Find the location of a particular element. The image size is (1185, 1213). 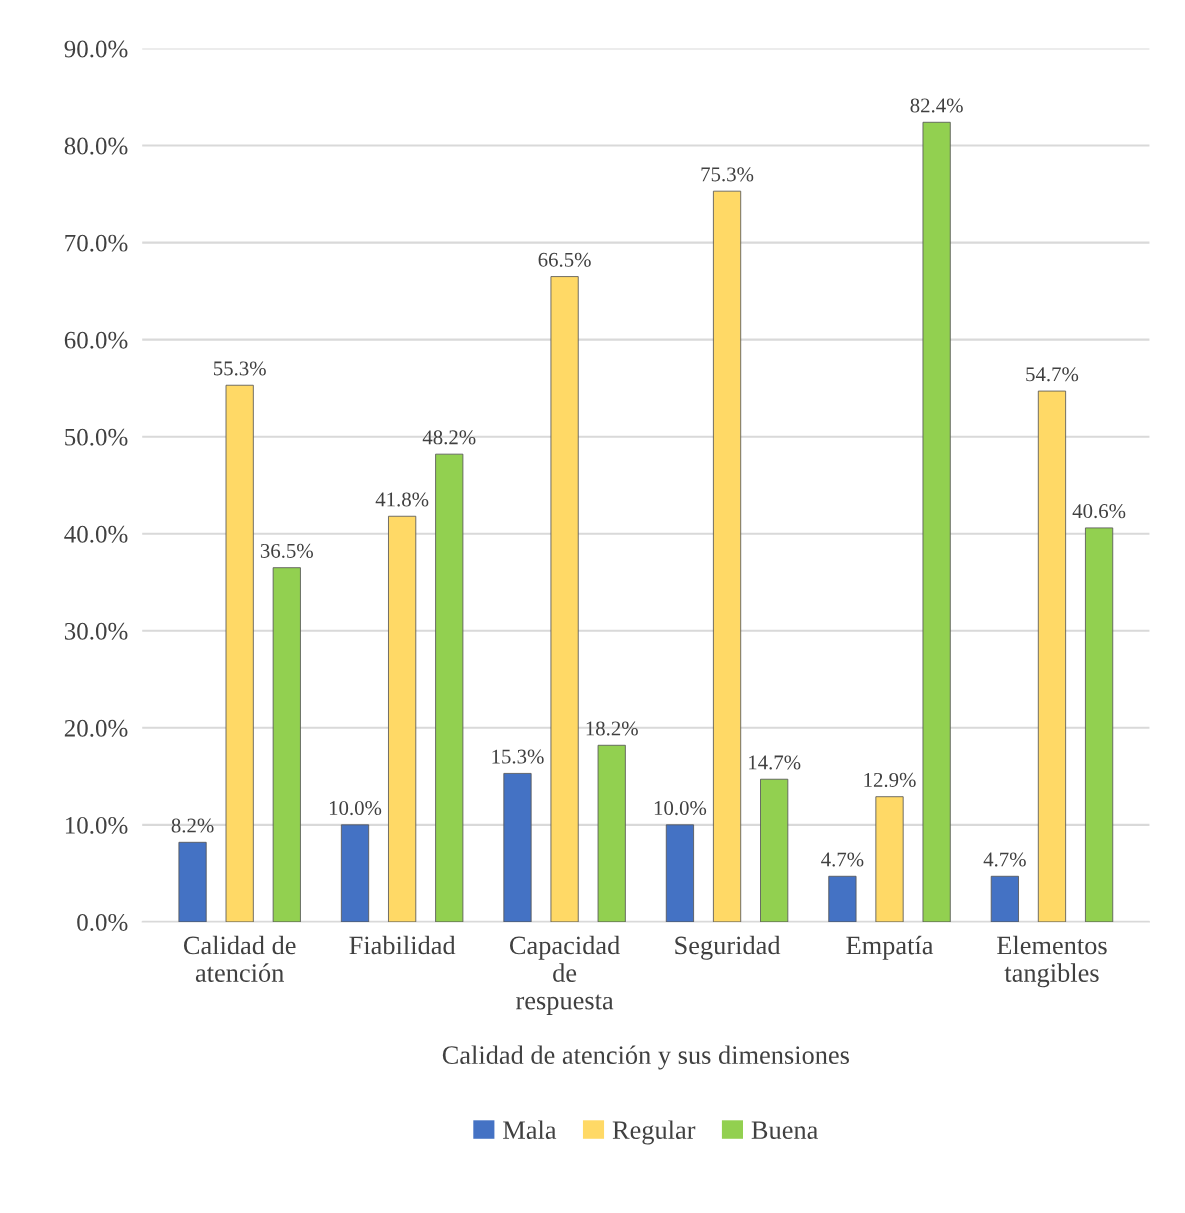

data-label: 54.7% is located at coordinates (1052, 374).